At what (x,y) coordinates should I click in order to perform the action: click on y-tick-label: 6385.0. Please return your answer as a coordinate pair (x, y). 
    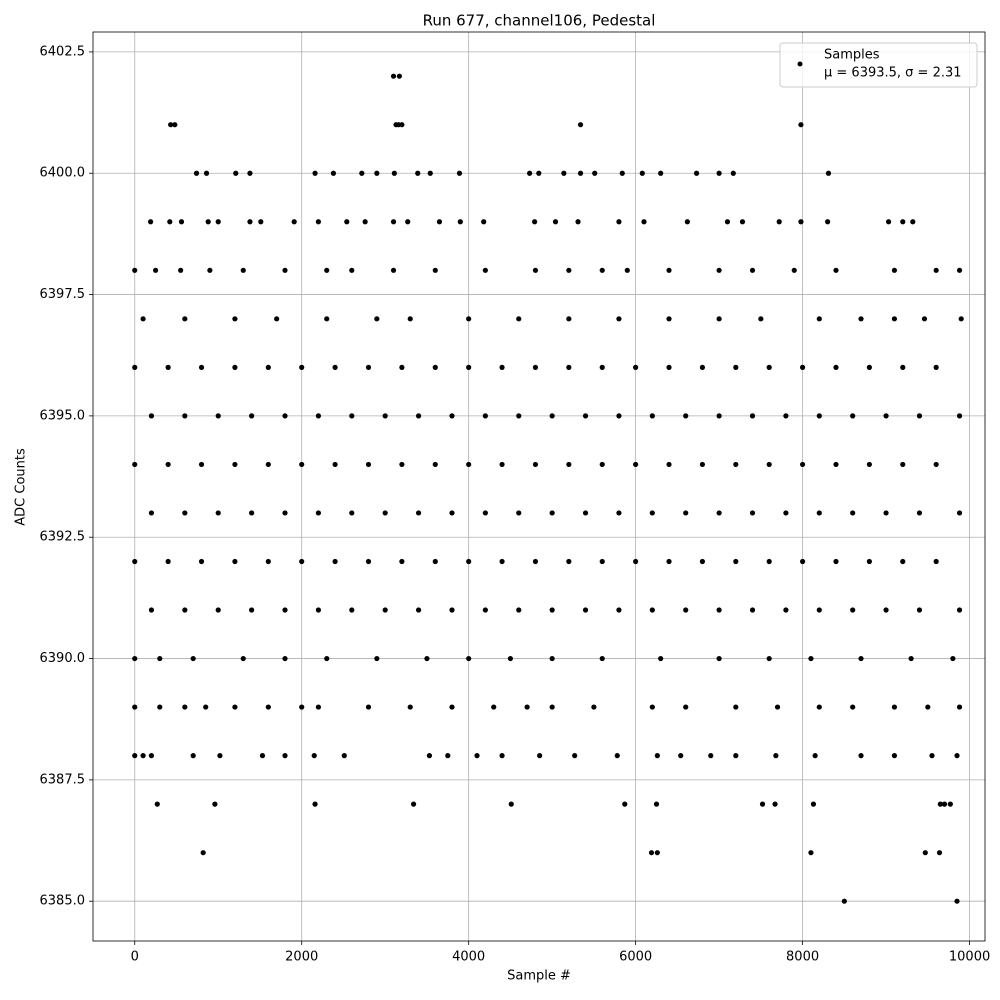
    Looking at the image, I should click on (63, 901).